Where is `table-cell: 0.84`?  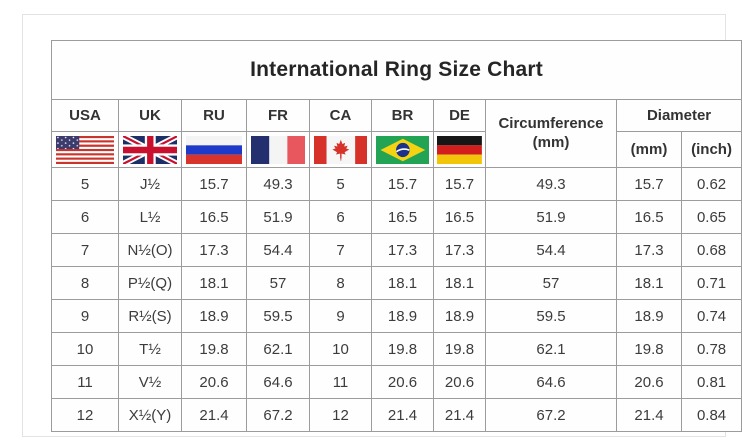 table-cell: 0.84 is located at coordinates (711, 415).